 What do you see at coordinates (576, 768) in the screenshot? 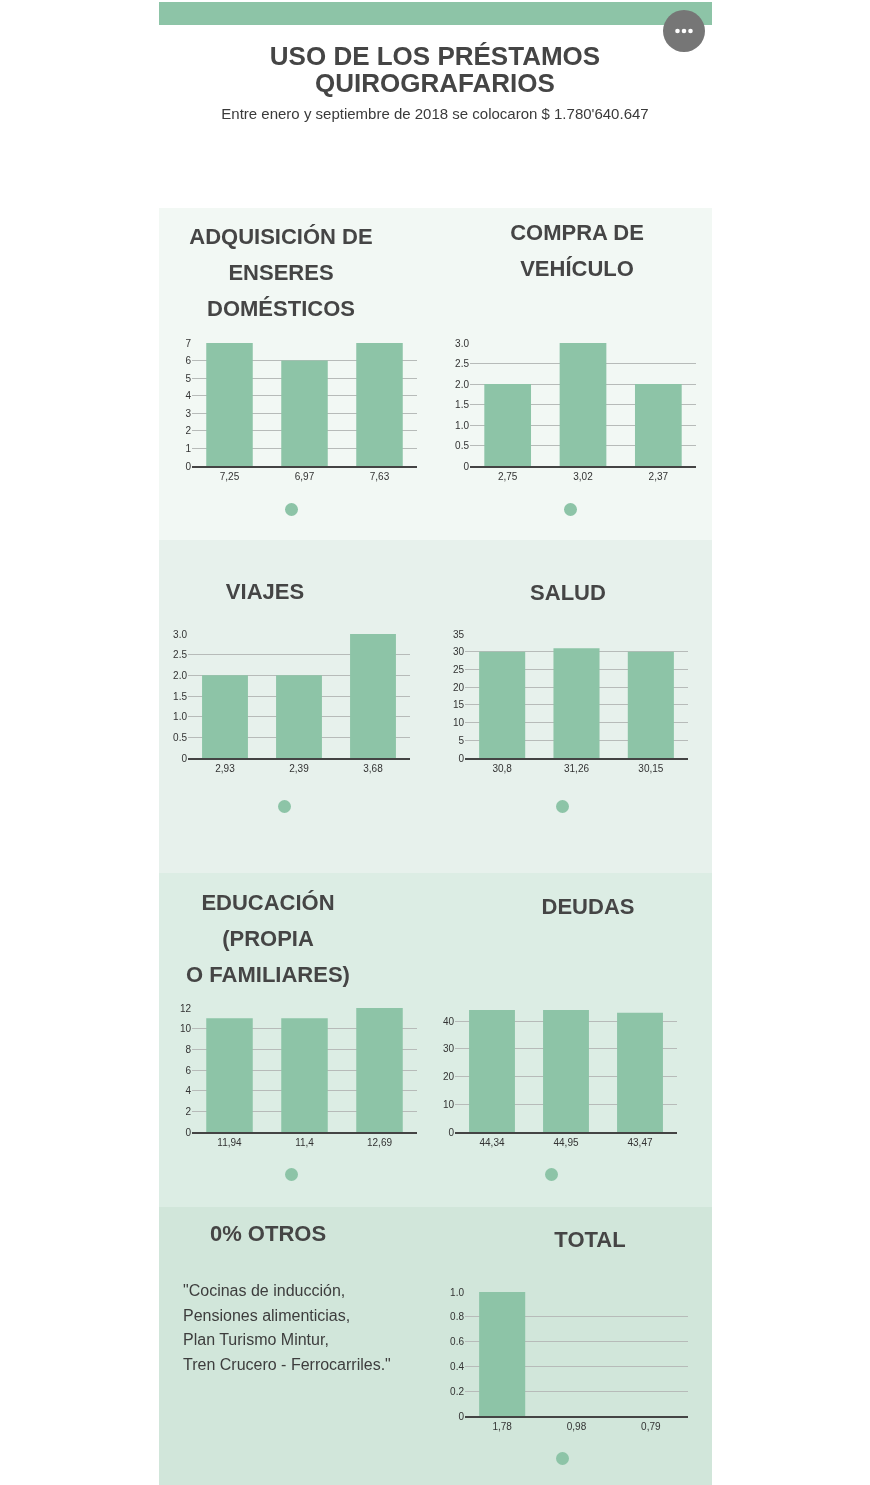
I see `x-tick-label: 31,26` at bounding box center [576, 768].